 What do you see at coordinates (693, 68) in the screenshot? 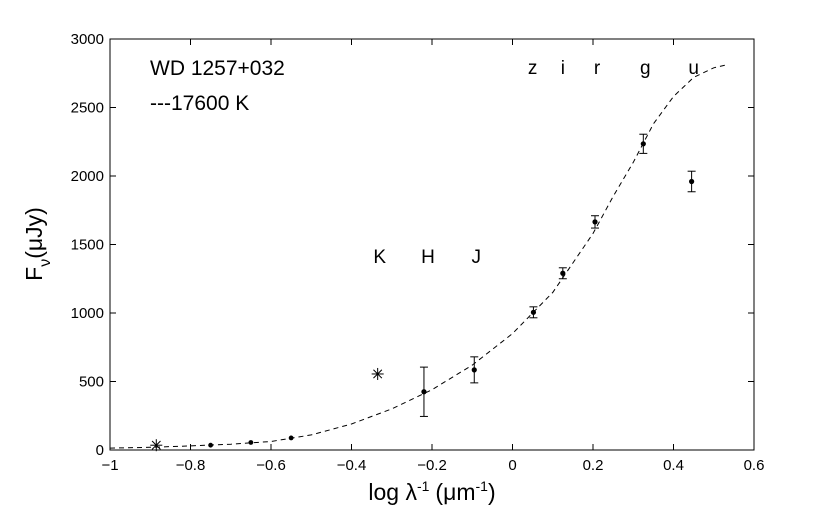
I see `band-label-u: u` at bounding box center [693, 68].